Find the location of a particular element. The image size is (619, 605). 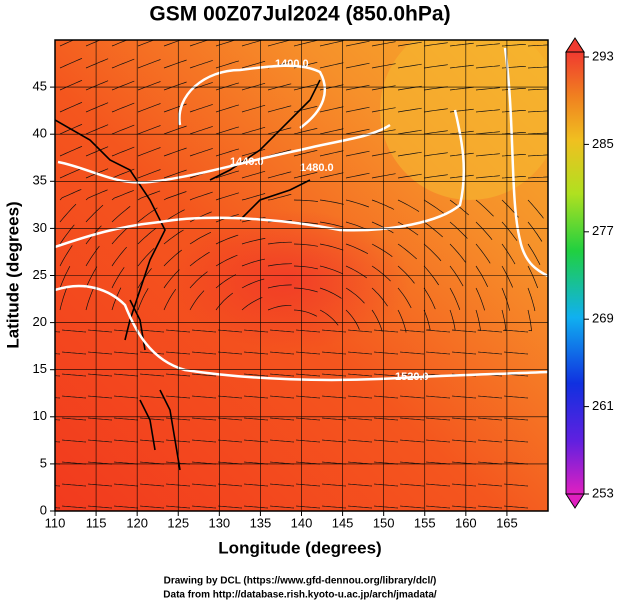

x-tick-label: 130 is located at coordinates (219, 522).